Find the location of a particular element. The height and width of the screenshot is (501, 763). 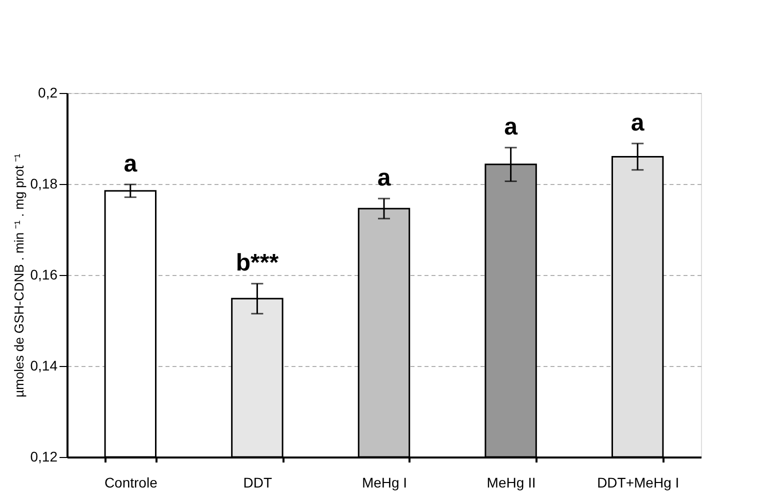

x-tick-label: MeHg II is located at coordinates (511, 482).